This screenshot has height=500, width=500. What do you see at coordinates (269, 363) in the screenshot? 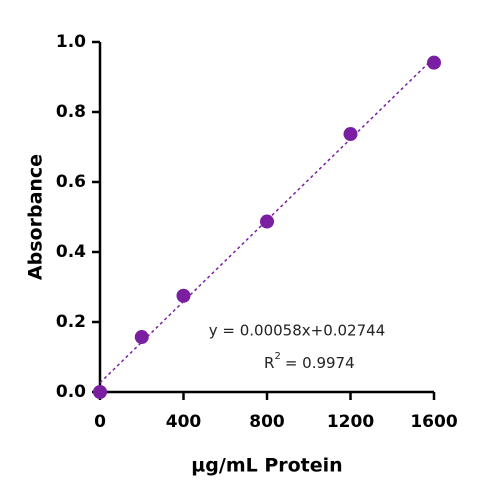
I see `r2-symbol: R` at bounding box center [269, 363].